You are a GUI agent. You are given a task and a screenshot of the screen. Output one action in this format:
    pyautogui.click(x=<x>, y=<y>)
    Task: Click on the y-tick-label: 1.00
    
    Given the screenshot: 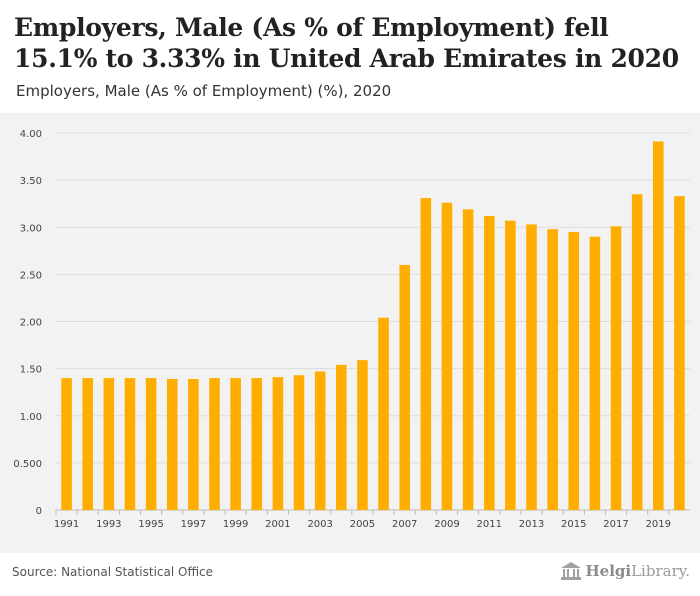 What is the action you would take?
    pyautogui.click(x=31, y=417)
    